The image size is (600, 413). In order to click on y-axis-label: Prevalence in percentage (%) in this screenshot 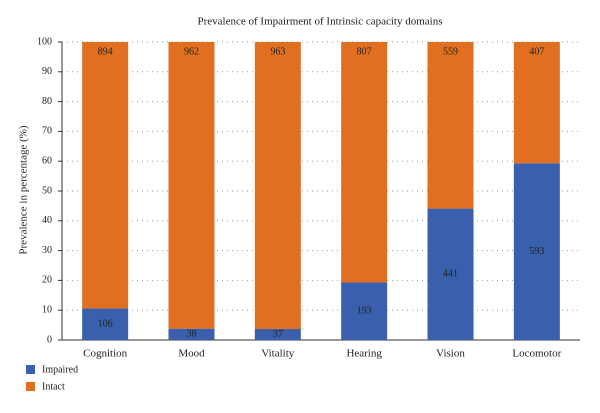, I will do `click(24, 190)`.